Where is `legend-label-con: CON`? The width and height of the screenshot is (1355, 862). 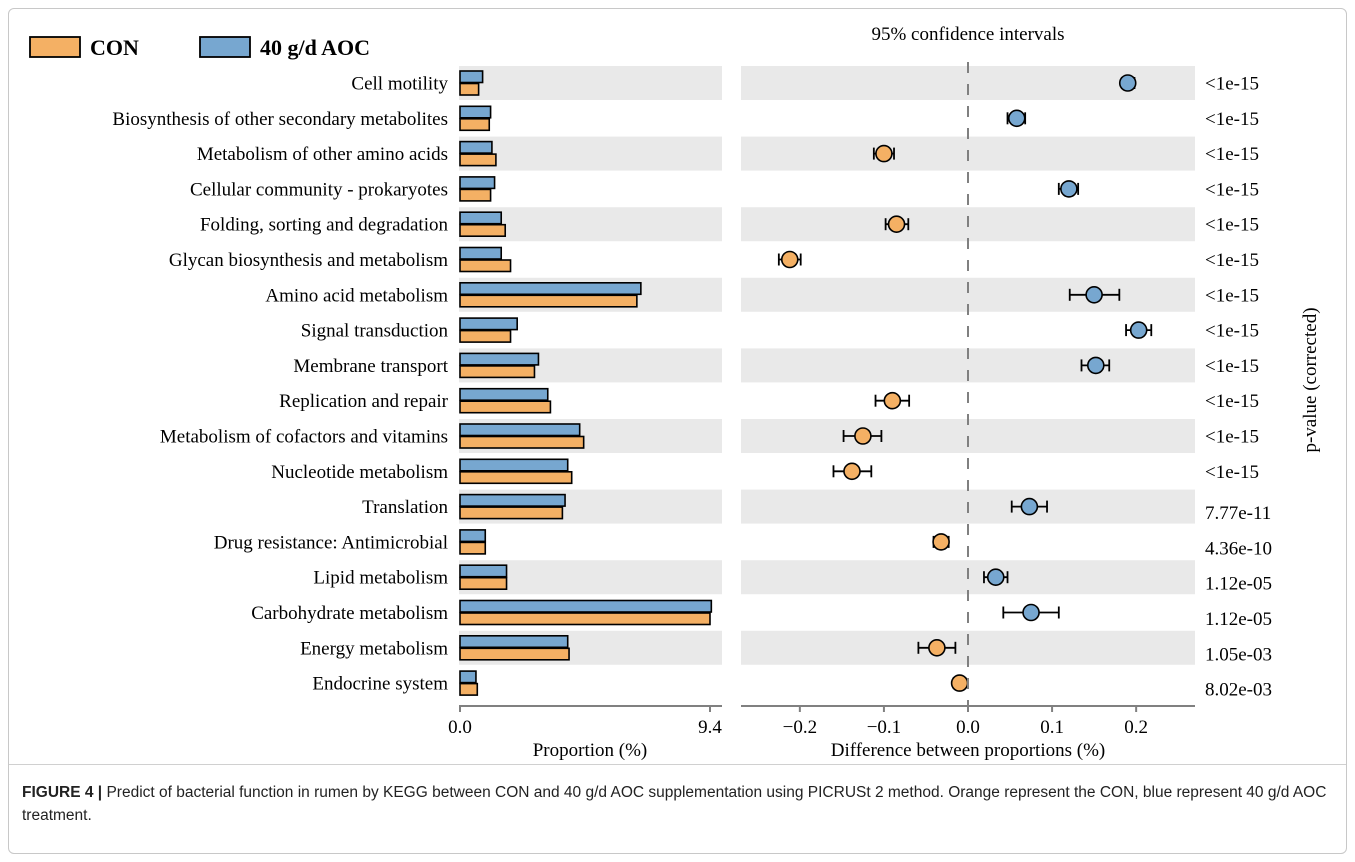 legend-label-con: CON is located at coordinates (114, 47).